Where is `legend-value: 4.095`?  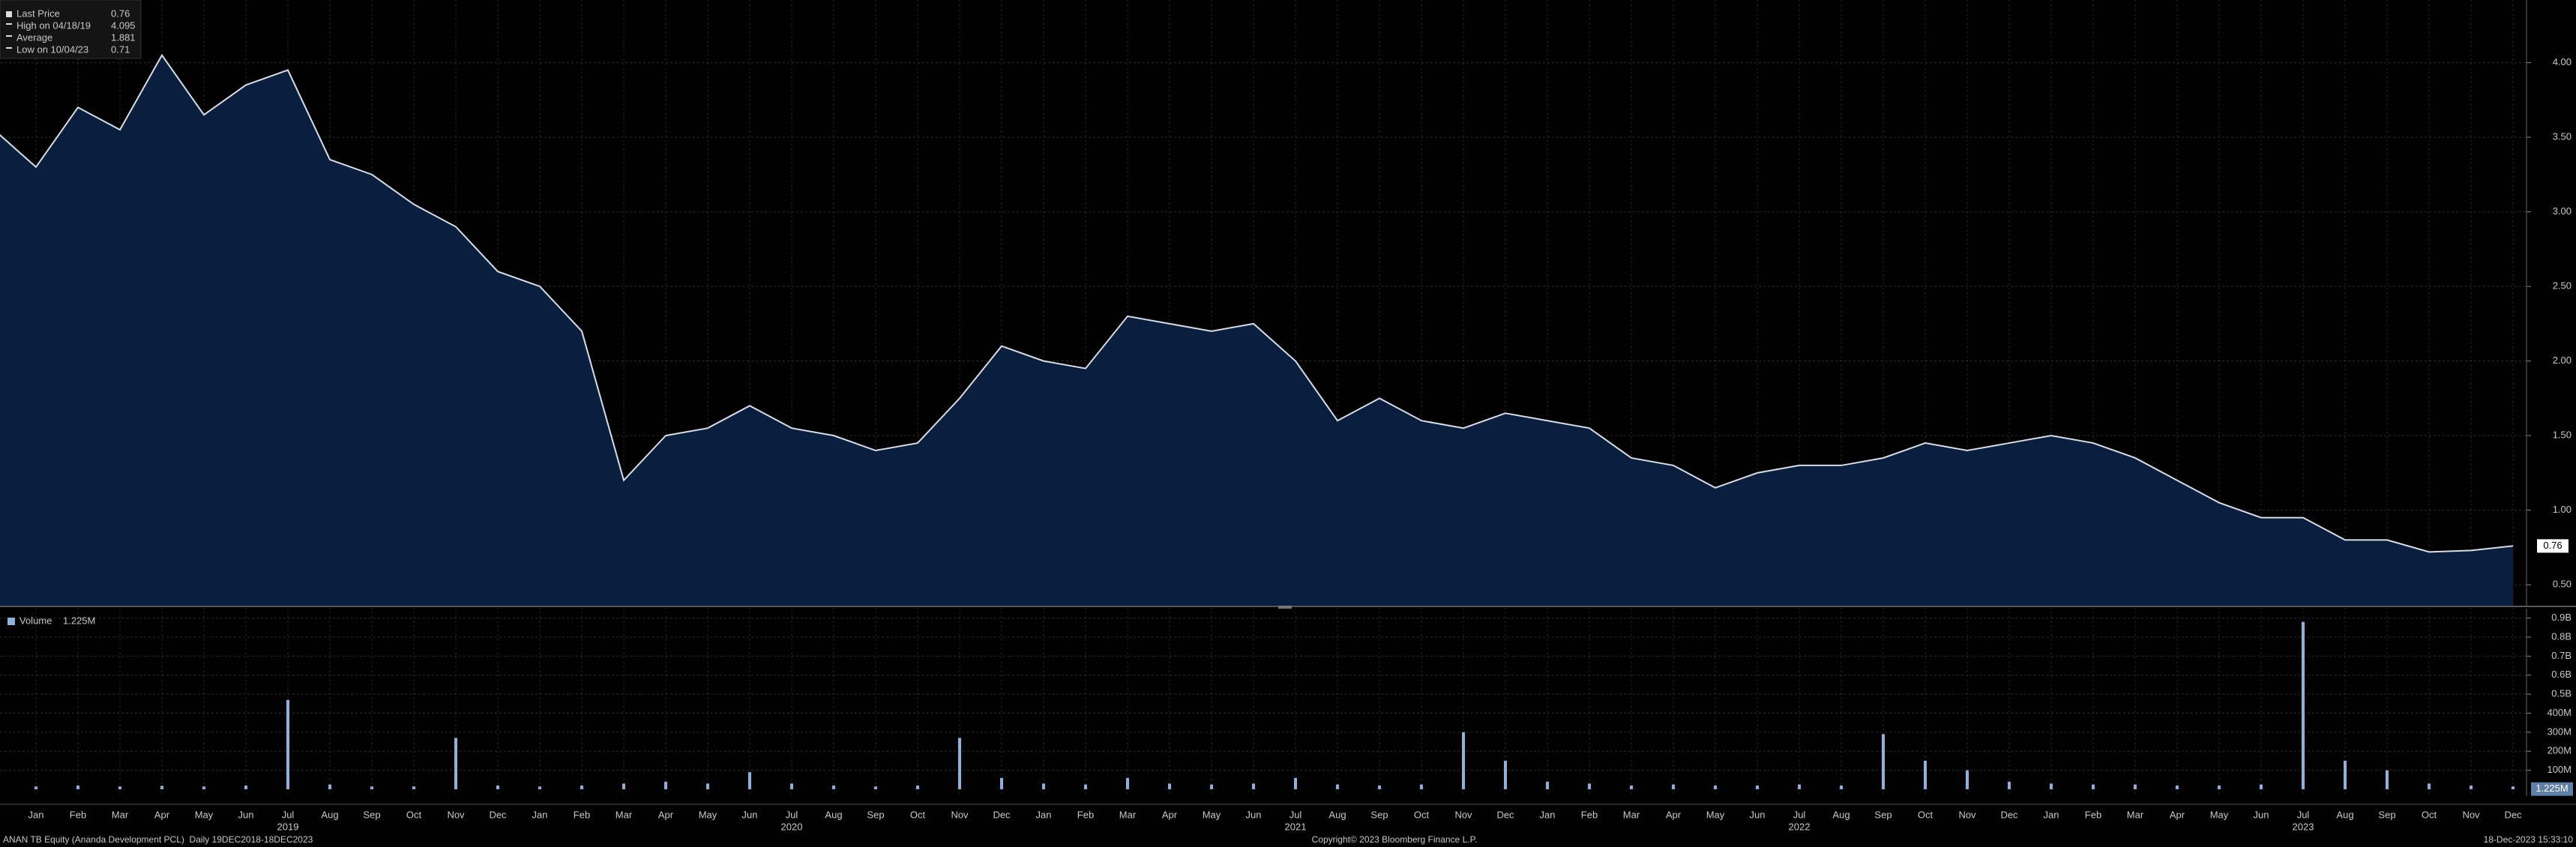 legend-value: 4.095 is located at coordinates (123, 25).